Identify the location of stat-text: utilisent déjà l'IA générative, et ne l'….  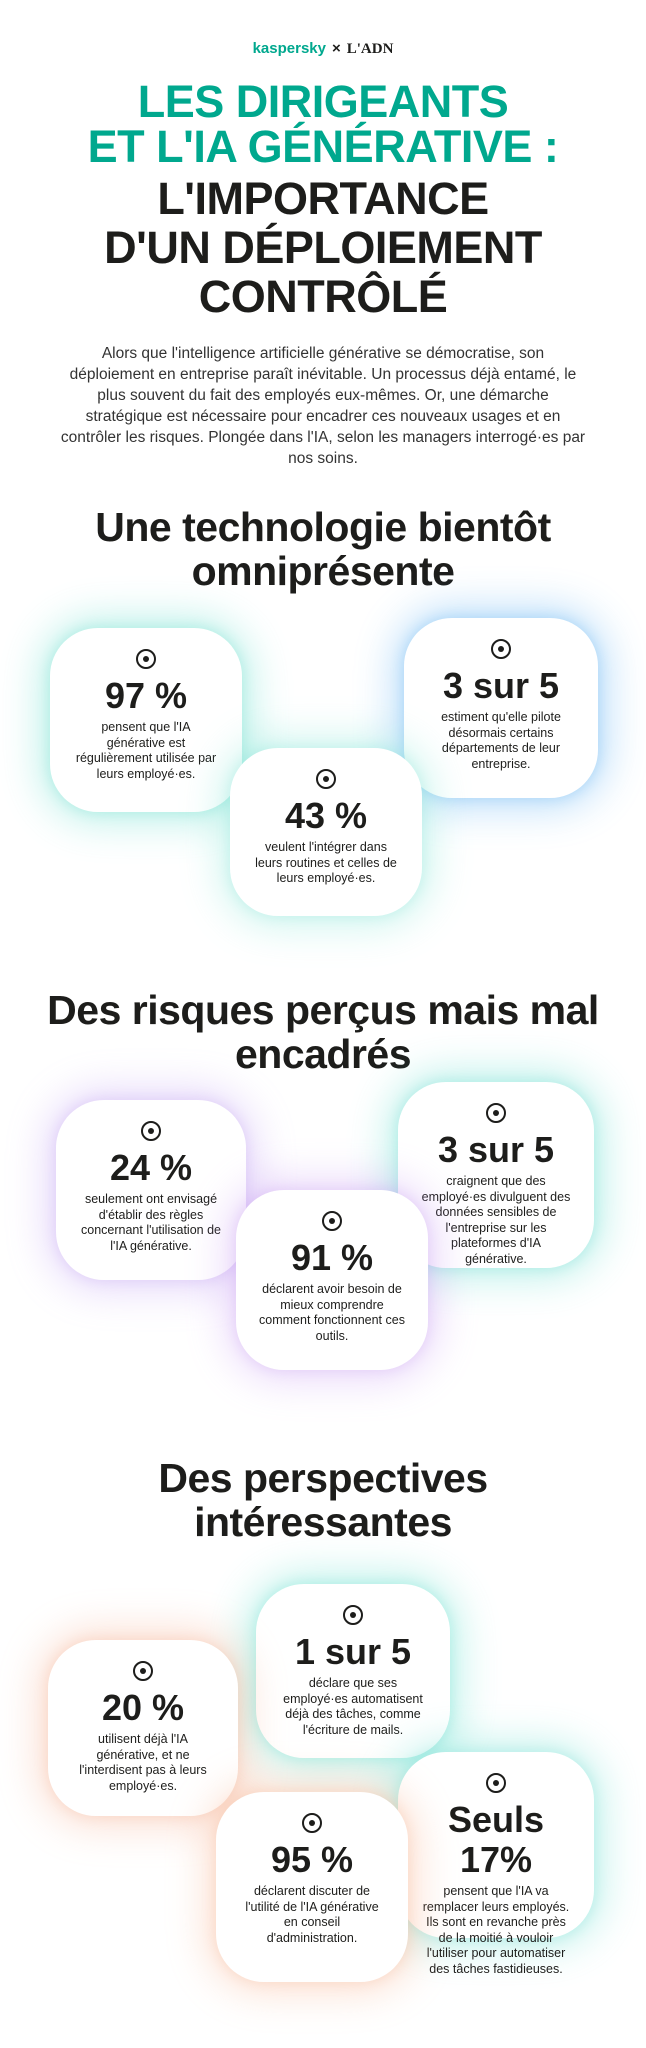
(143, 1762).